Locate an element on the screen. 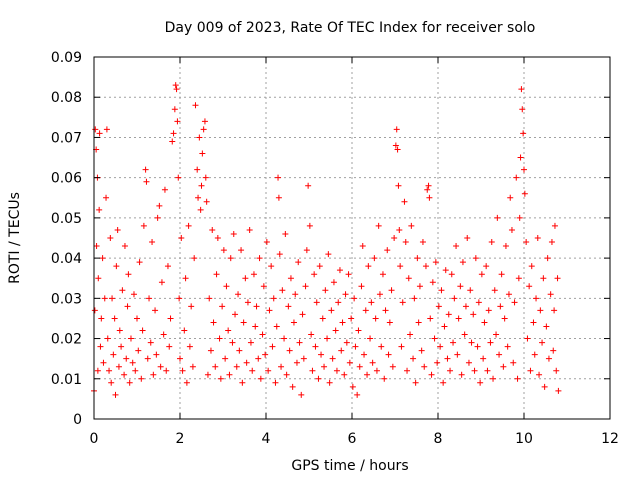  x-axis-label: GPS time / hours is located at coordinates (349, 466).